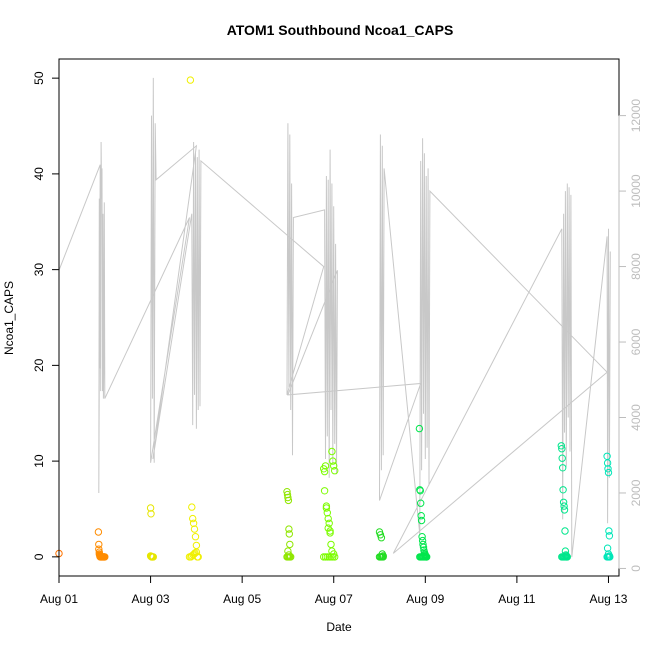 Image resolution: width=650 pixels, height=650 pixels. What do you see at coordinates (636, 492) in the screenshot?
I see `y-right-tick-label: 2000` at bounding box center [636, 492].